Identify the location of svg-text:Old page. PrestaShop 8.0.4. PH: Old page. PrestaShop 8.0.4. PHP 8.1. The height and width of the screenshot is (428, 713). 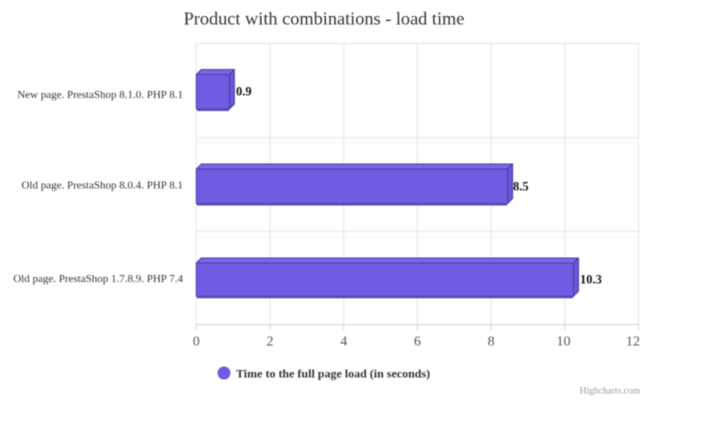
(102, 185).